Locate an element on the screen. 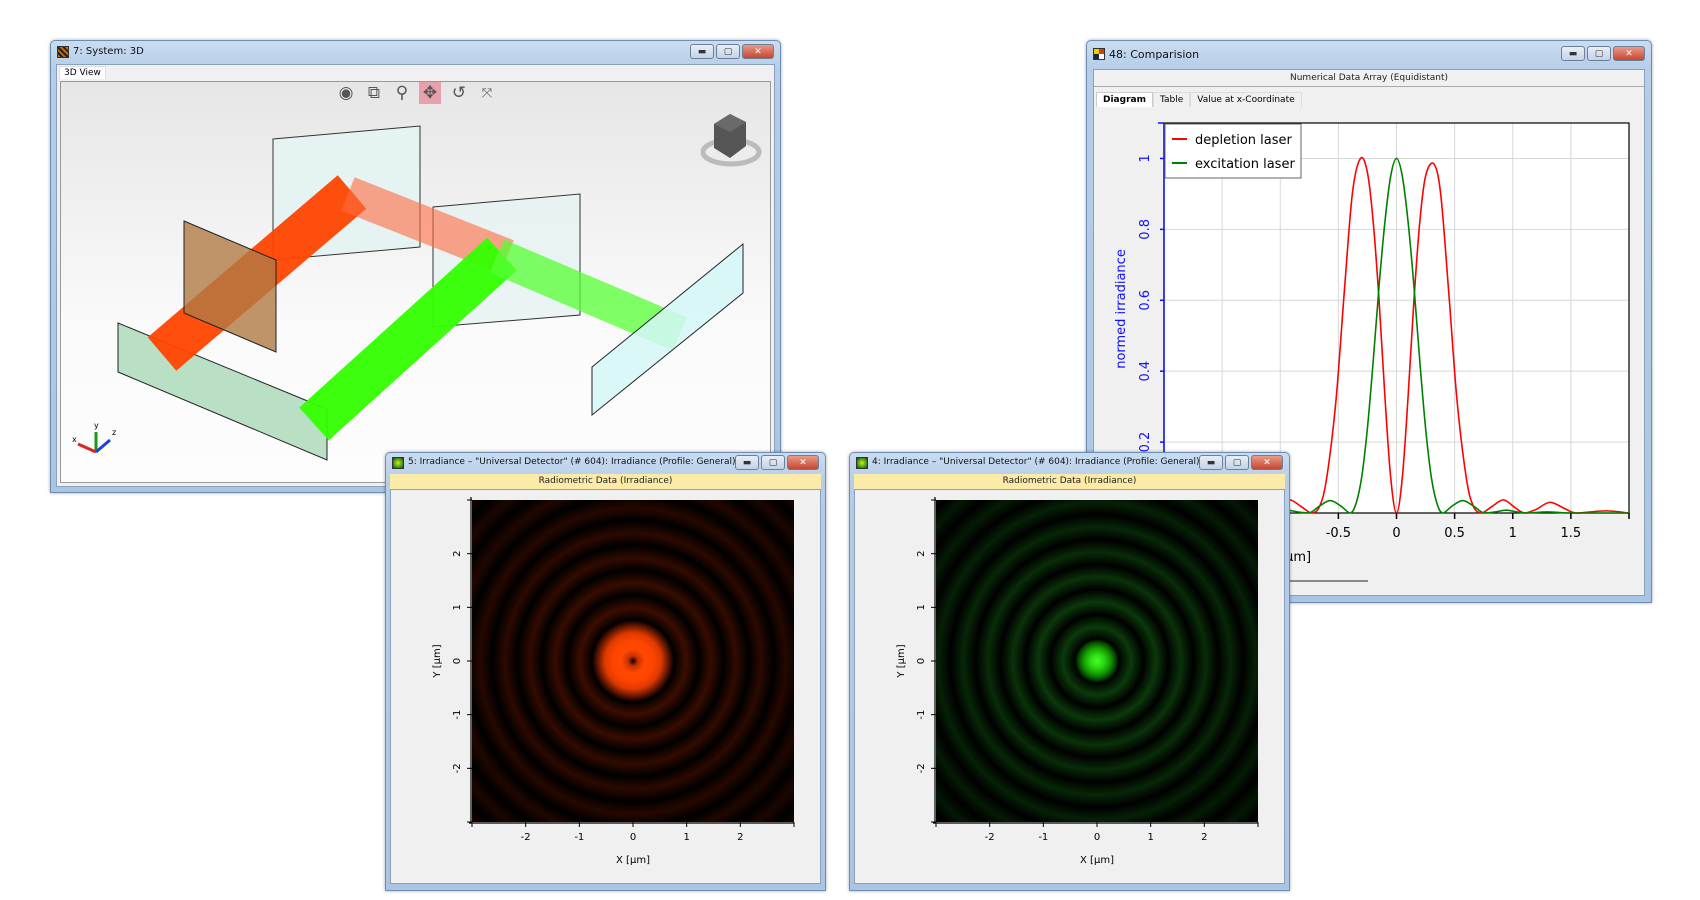  detector-plane-right is located at coordinates (667, 329).